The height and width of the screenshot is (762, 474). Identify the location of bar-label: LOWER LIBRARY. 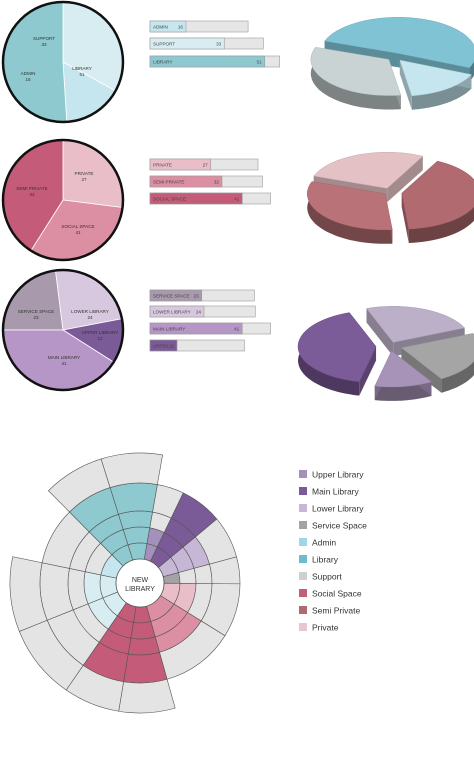
(172, 312).